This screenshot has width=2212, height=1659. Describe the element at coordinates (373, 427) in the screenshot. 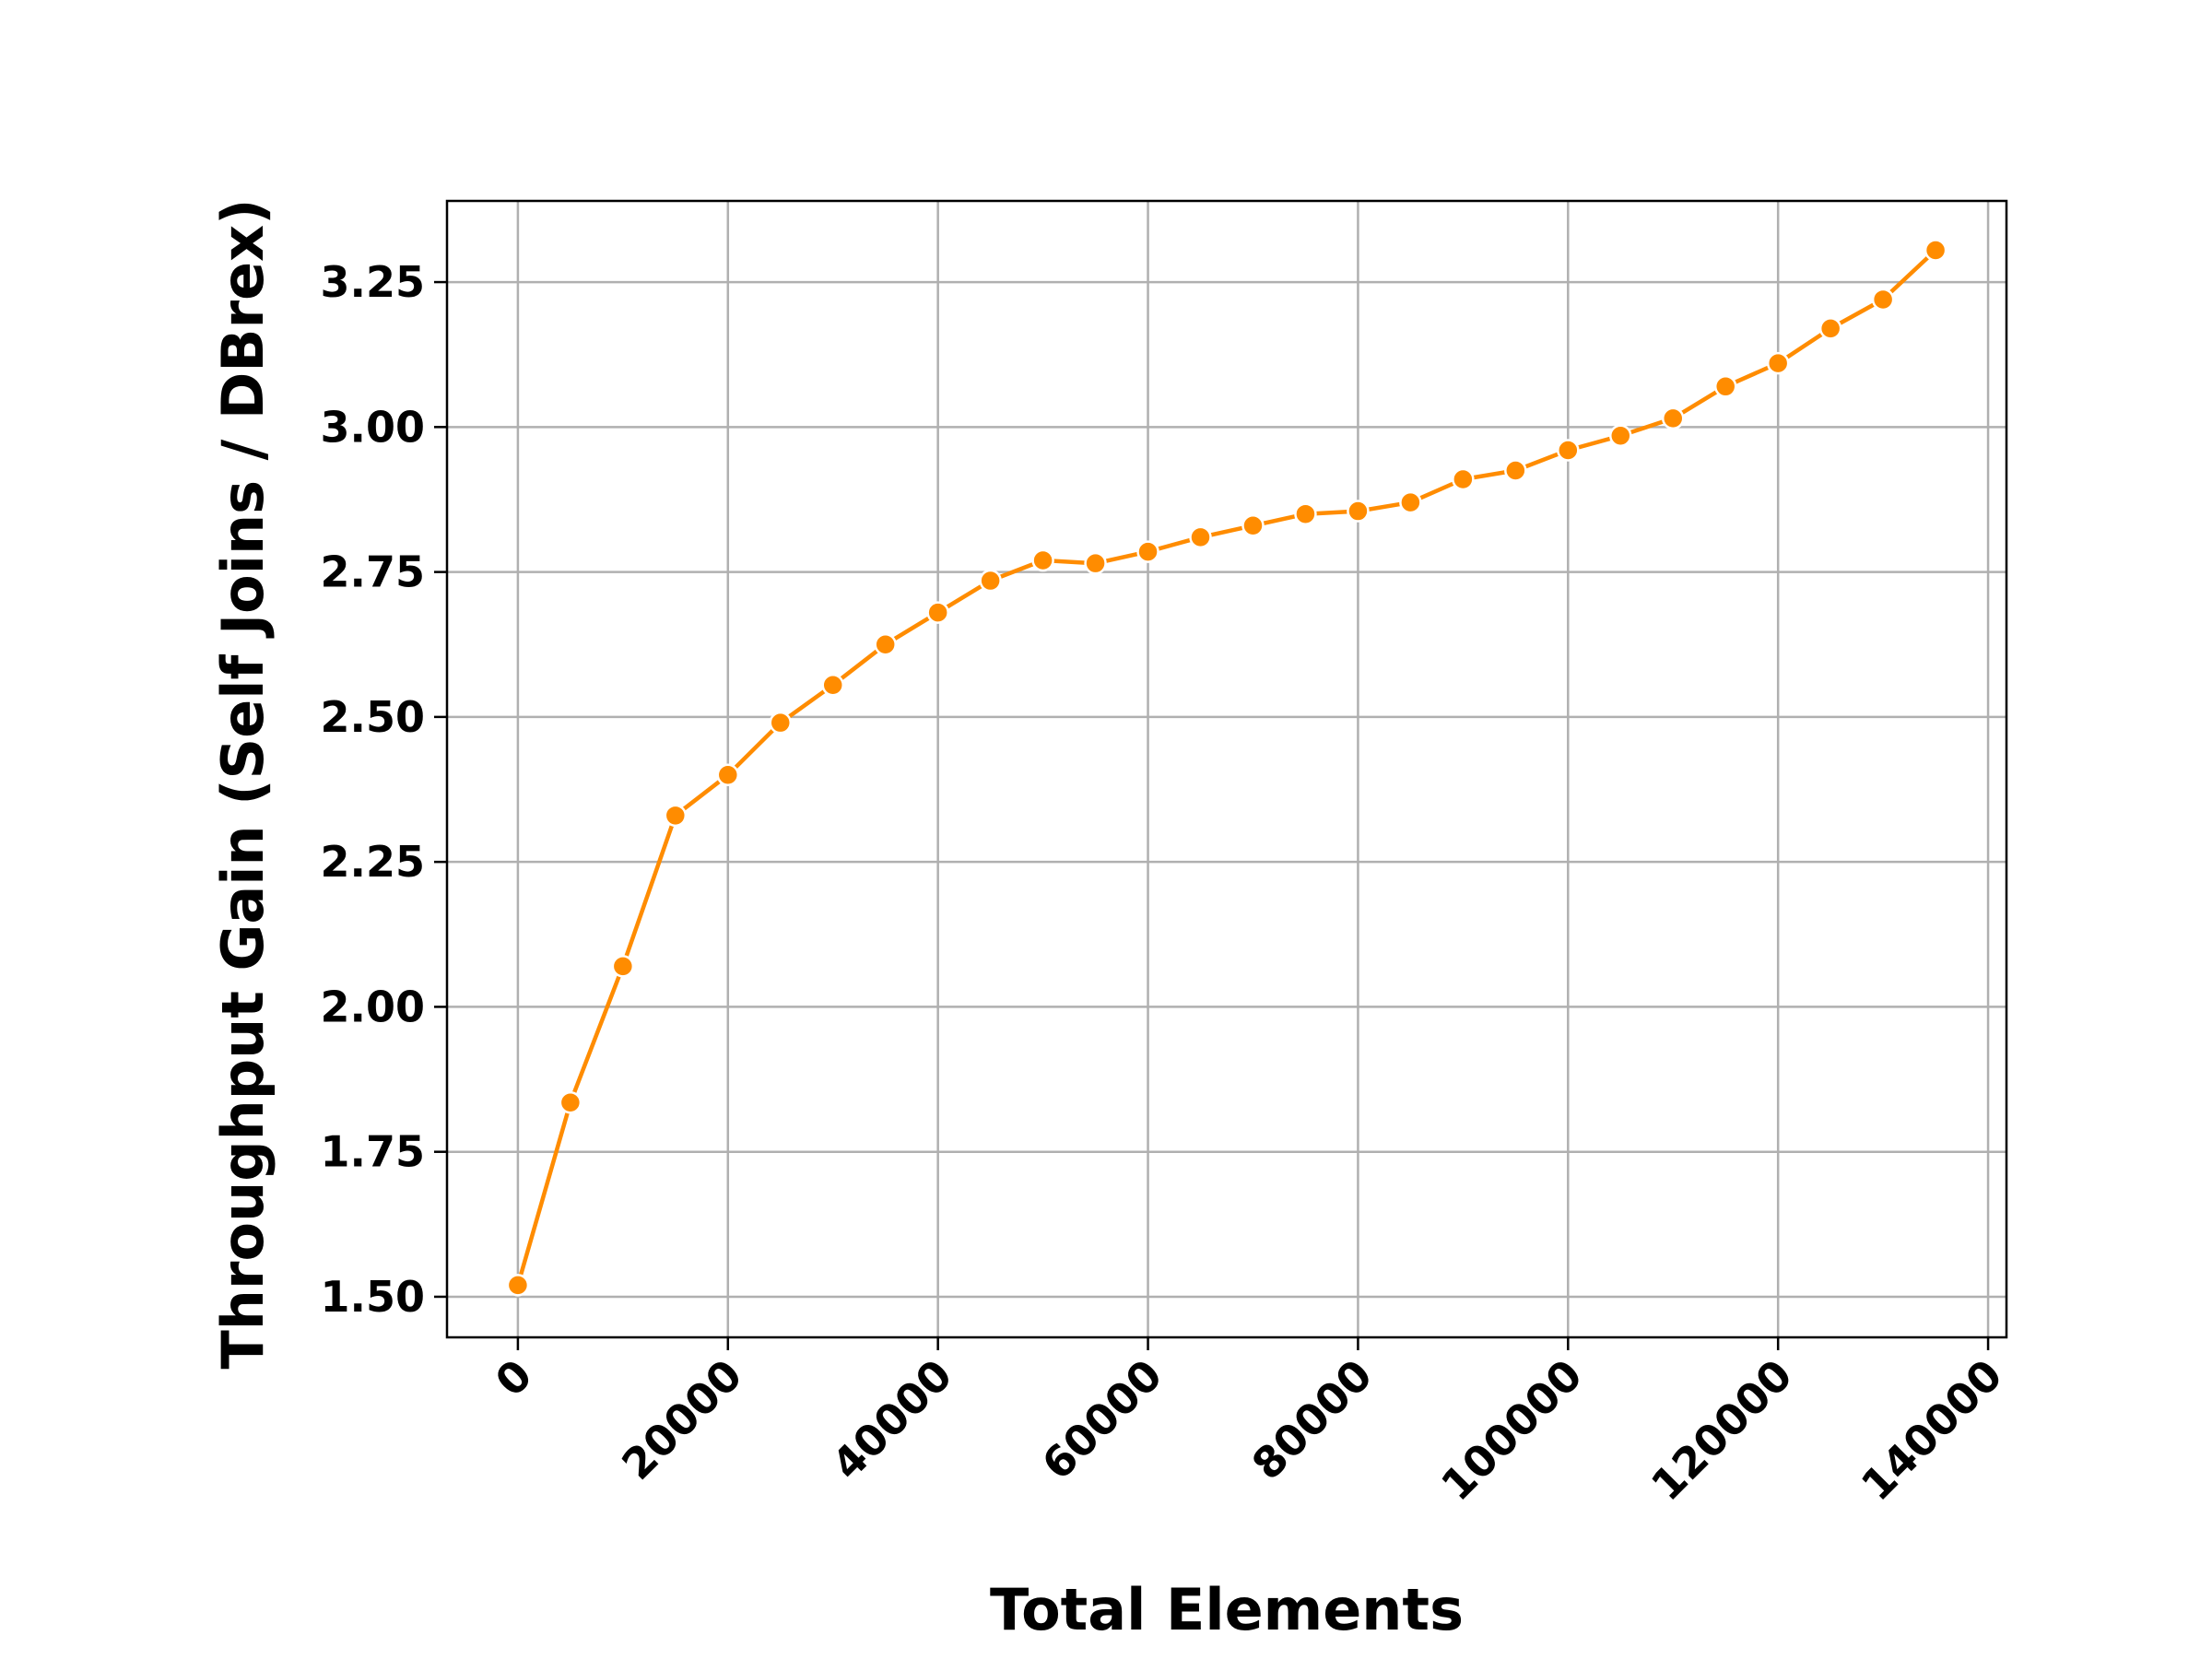

I see `y-tick-label: 3.00` at that location.